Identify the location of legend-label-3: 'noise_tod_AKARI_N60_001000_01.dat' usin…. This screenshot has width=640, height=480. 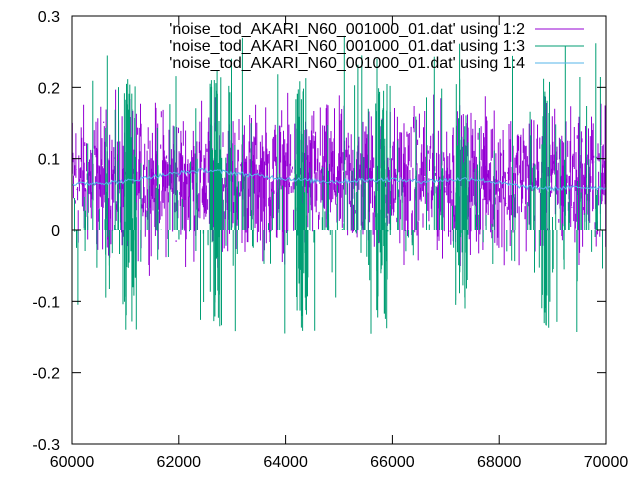
(347, 63).